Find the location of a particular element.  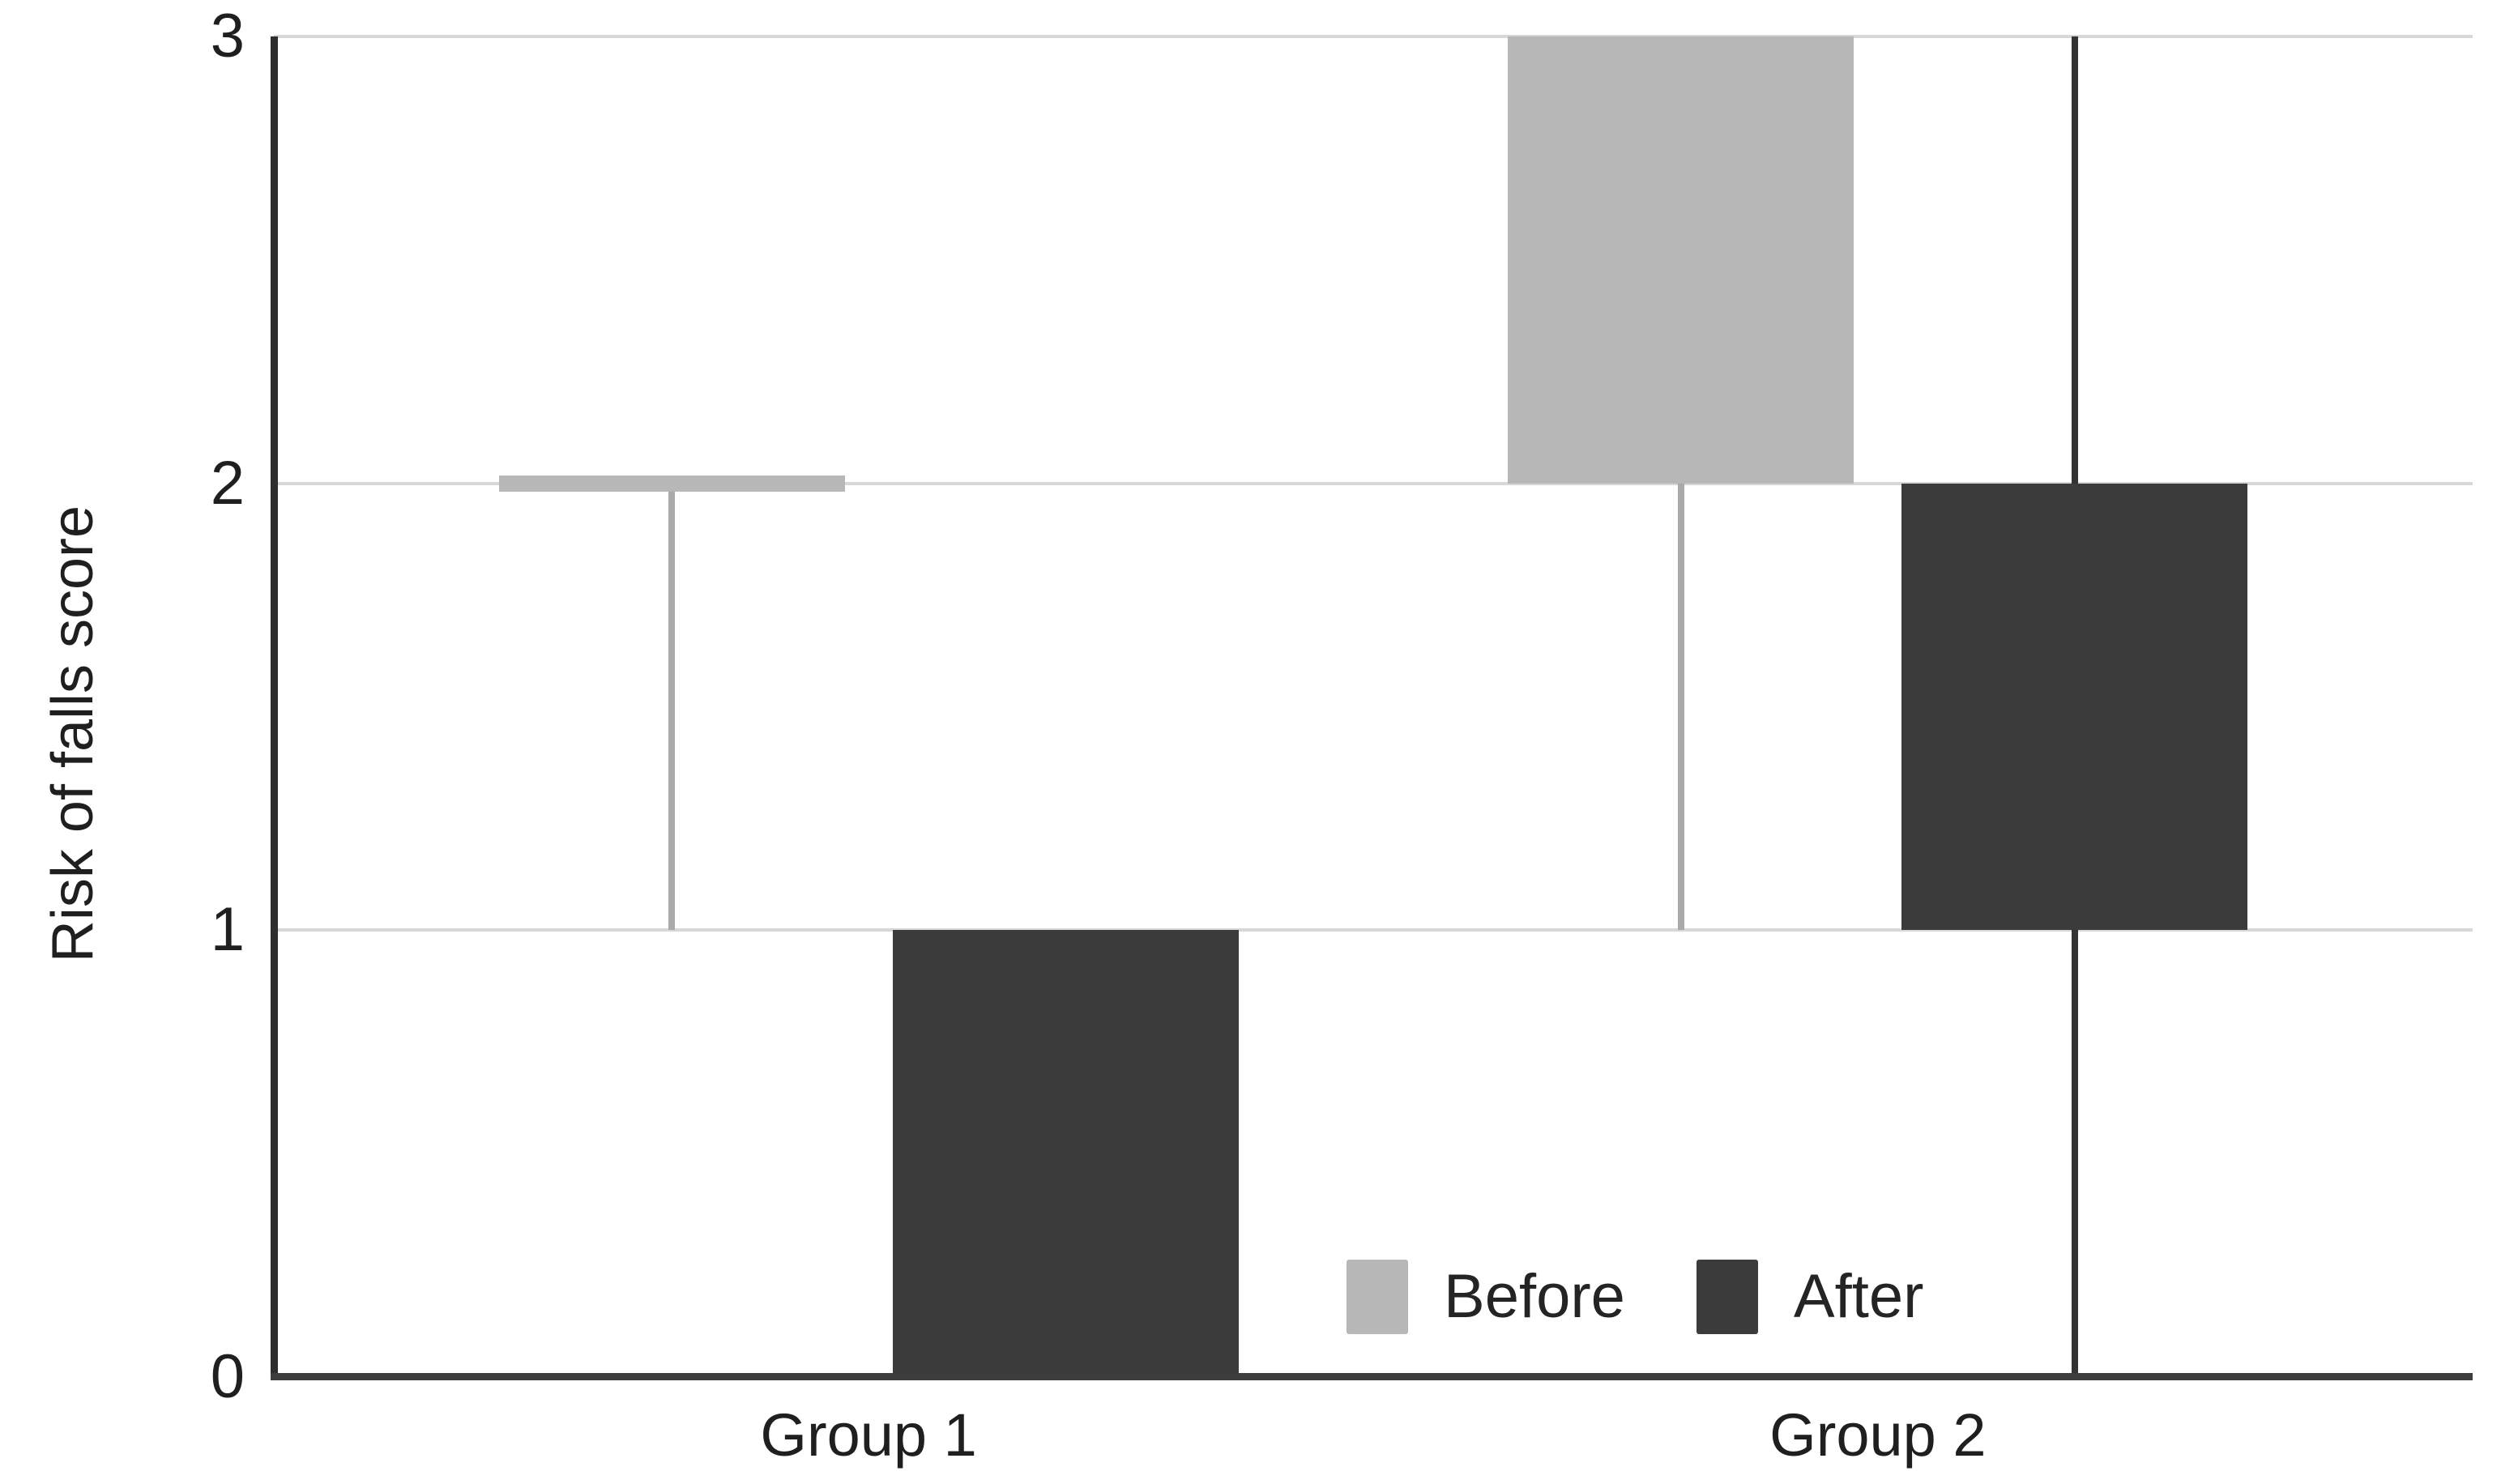

legend-item-before: Before is located at coordinates (1486, 1297).